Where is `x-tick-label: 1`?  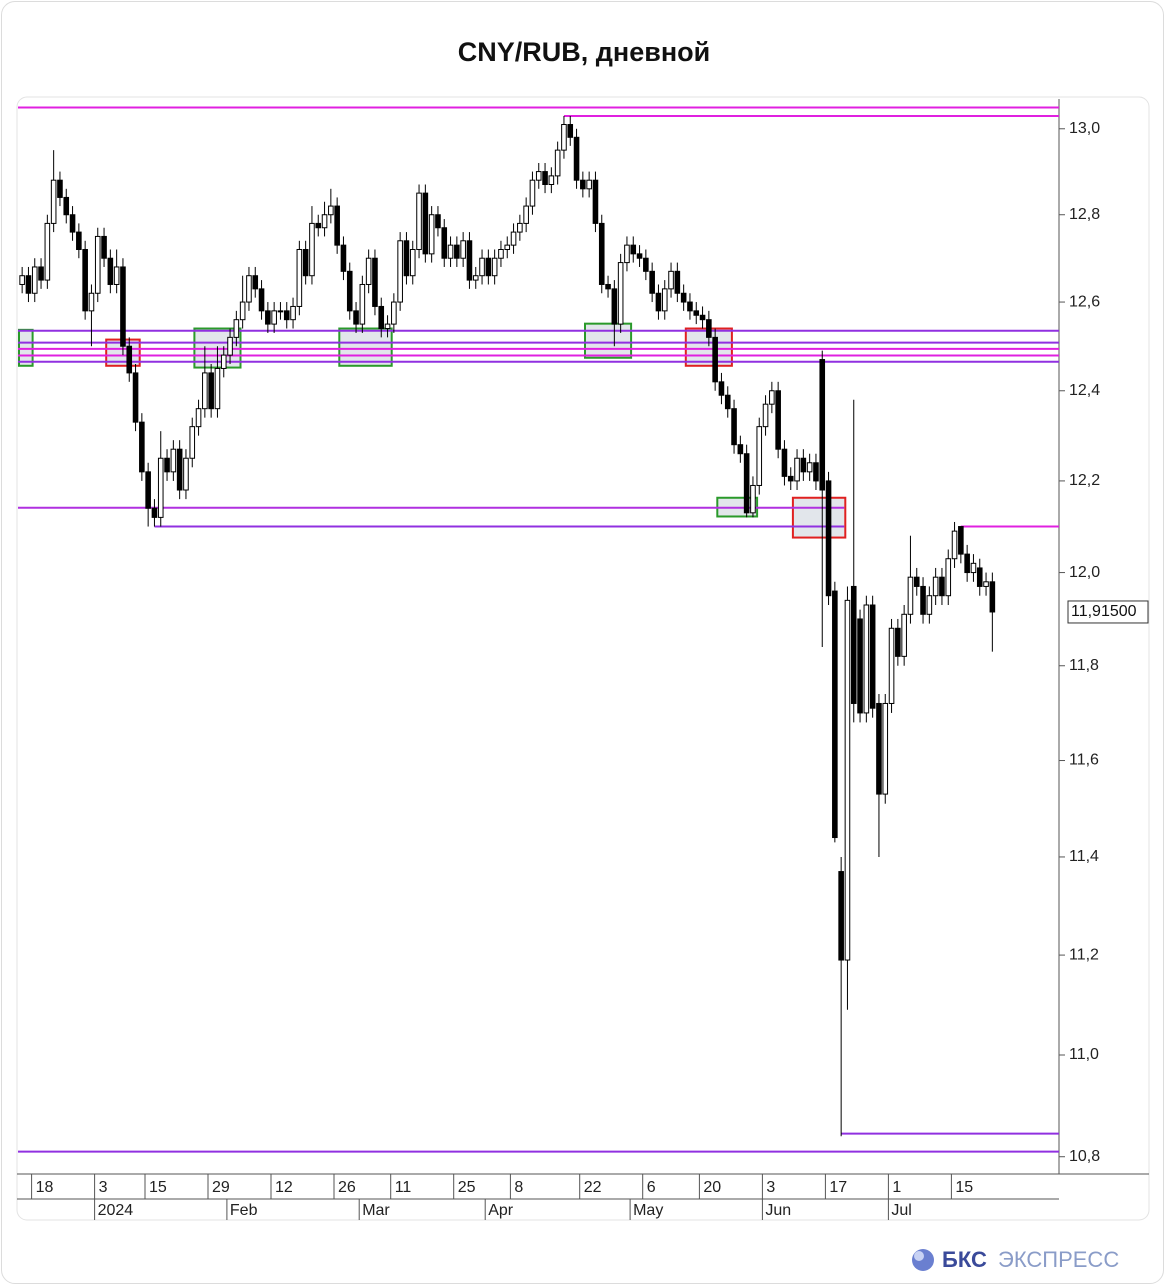
x-tick-label: 1 is located at coordinates (896, 1187).